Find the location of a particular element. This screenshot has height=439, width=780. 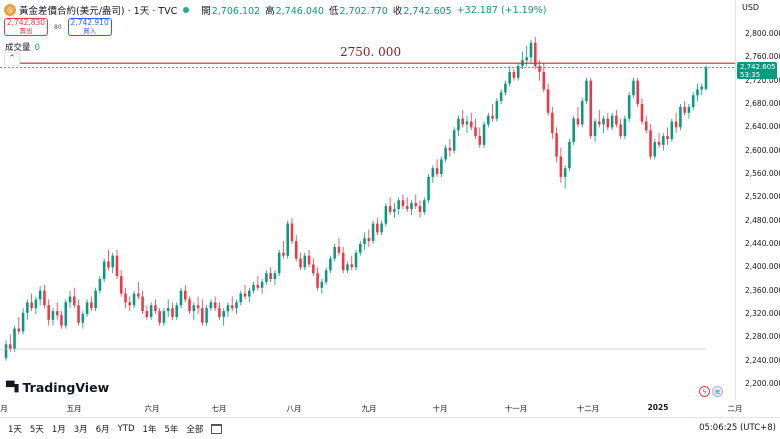

collapse-legend-button: ⌃ is located at coordinates (12, 59).